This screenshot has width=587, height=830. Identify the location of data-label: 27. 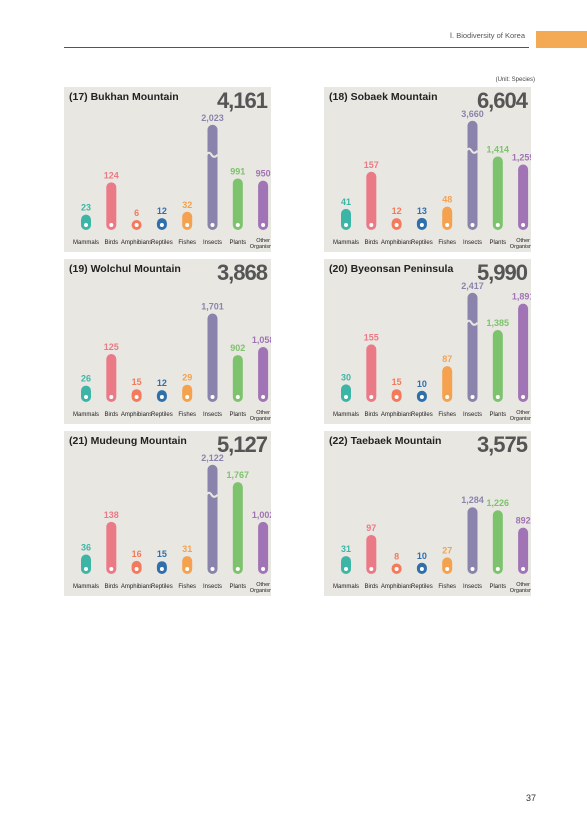
(447, 550).